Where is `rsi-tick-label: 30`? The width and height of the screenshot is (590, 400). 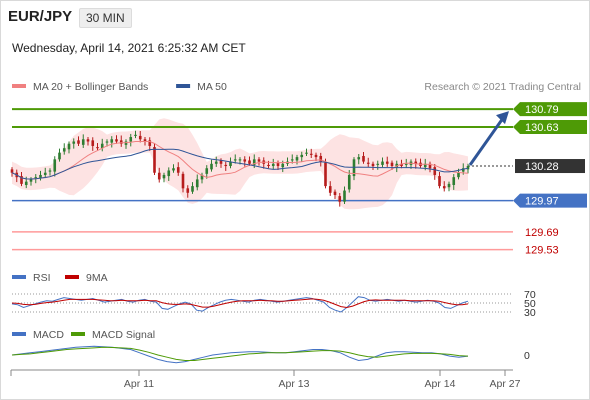 rsi-tick-label: 30 is located at coordinates (530, 313).